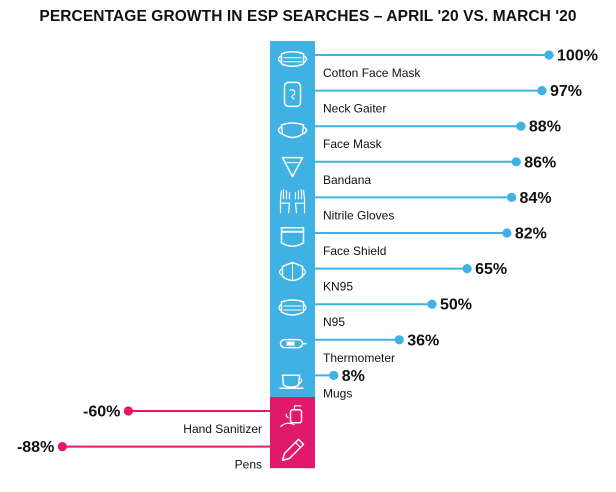  Describe the element at coordinates (292, 307) in the screenshot. I see `n95-icon` at that location.